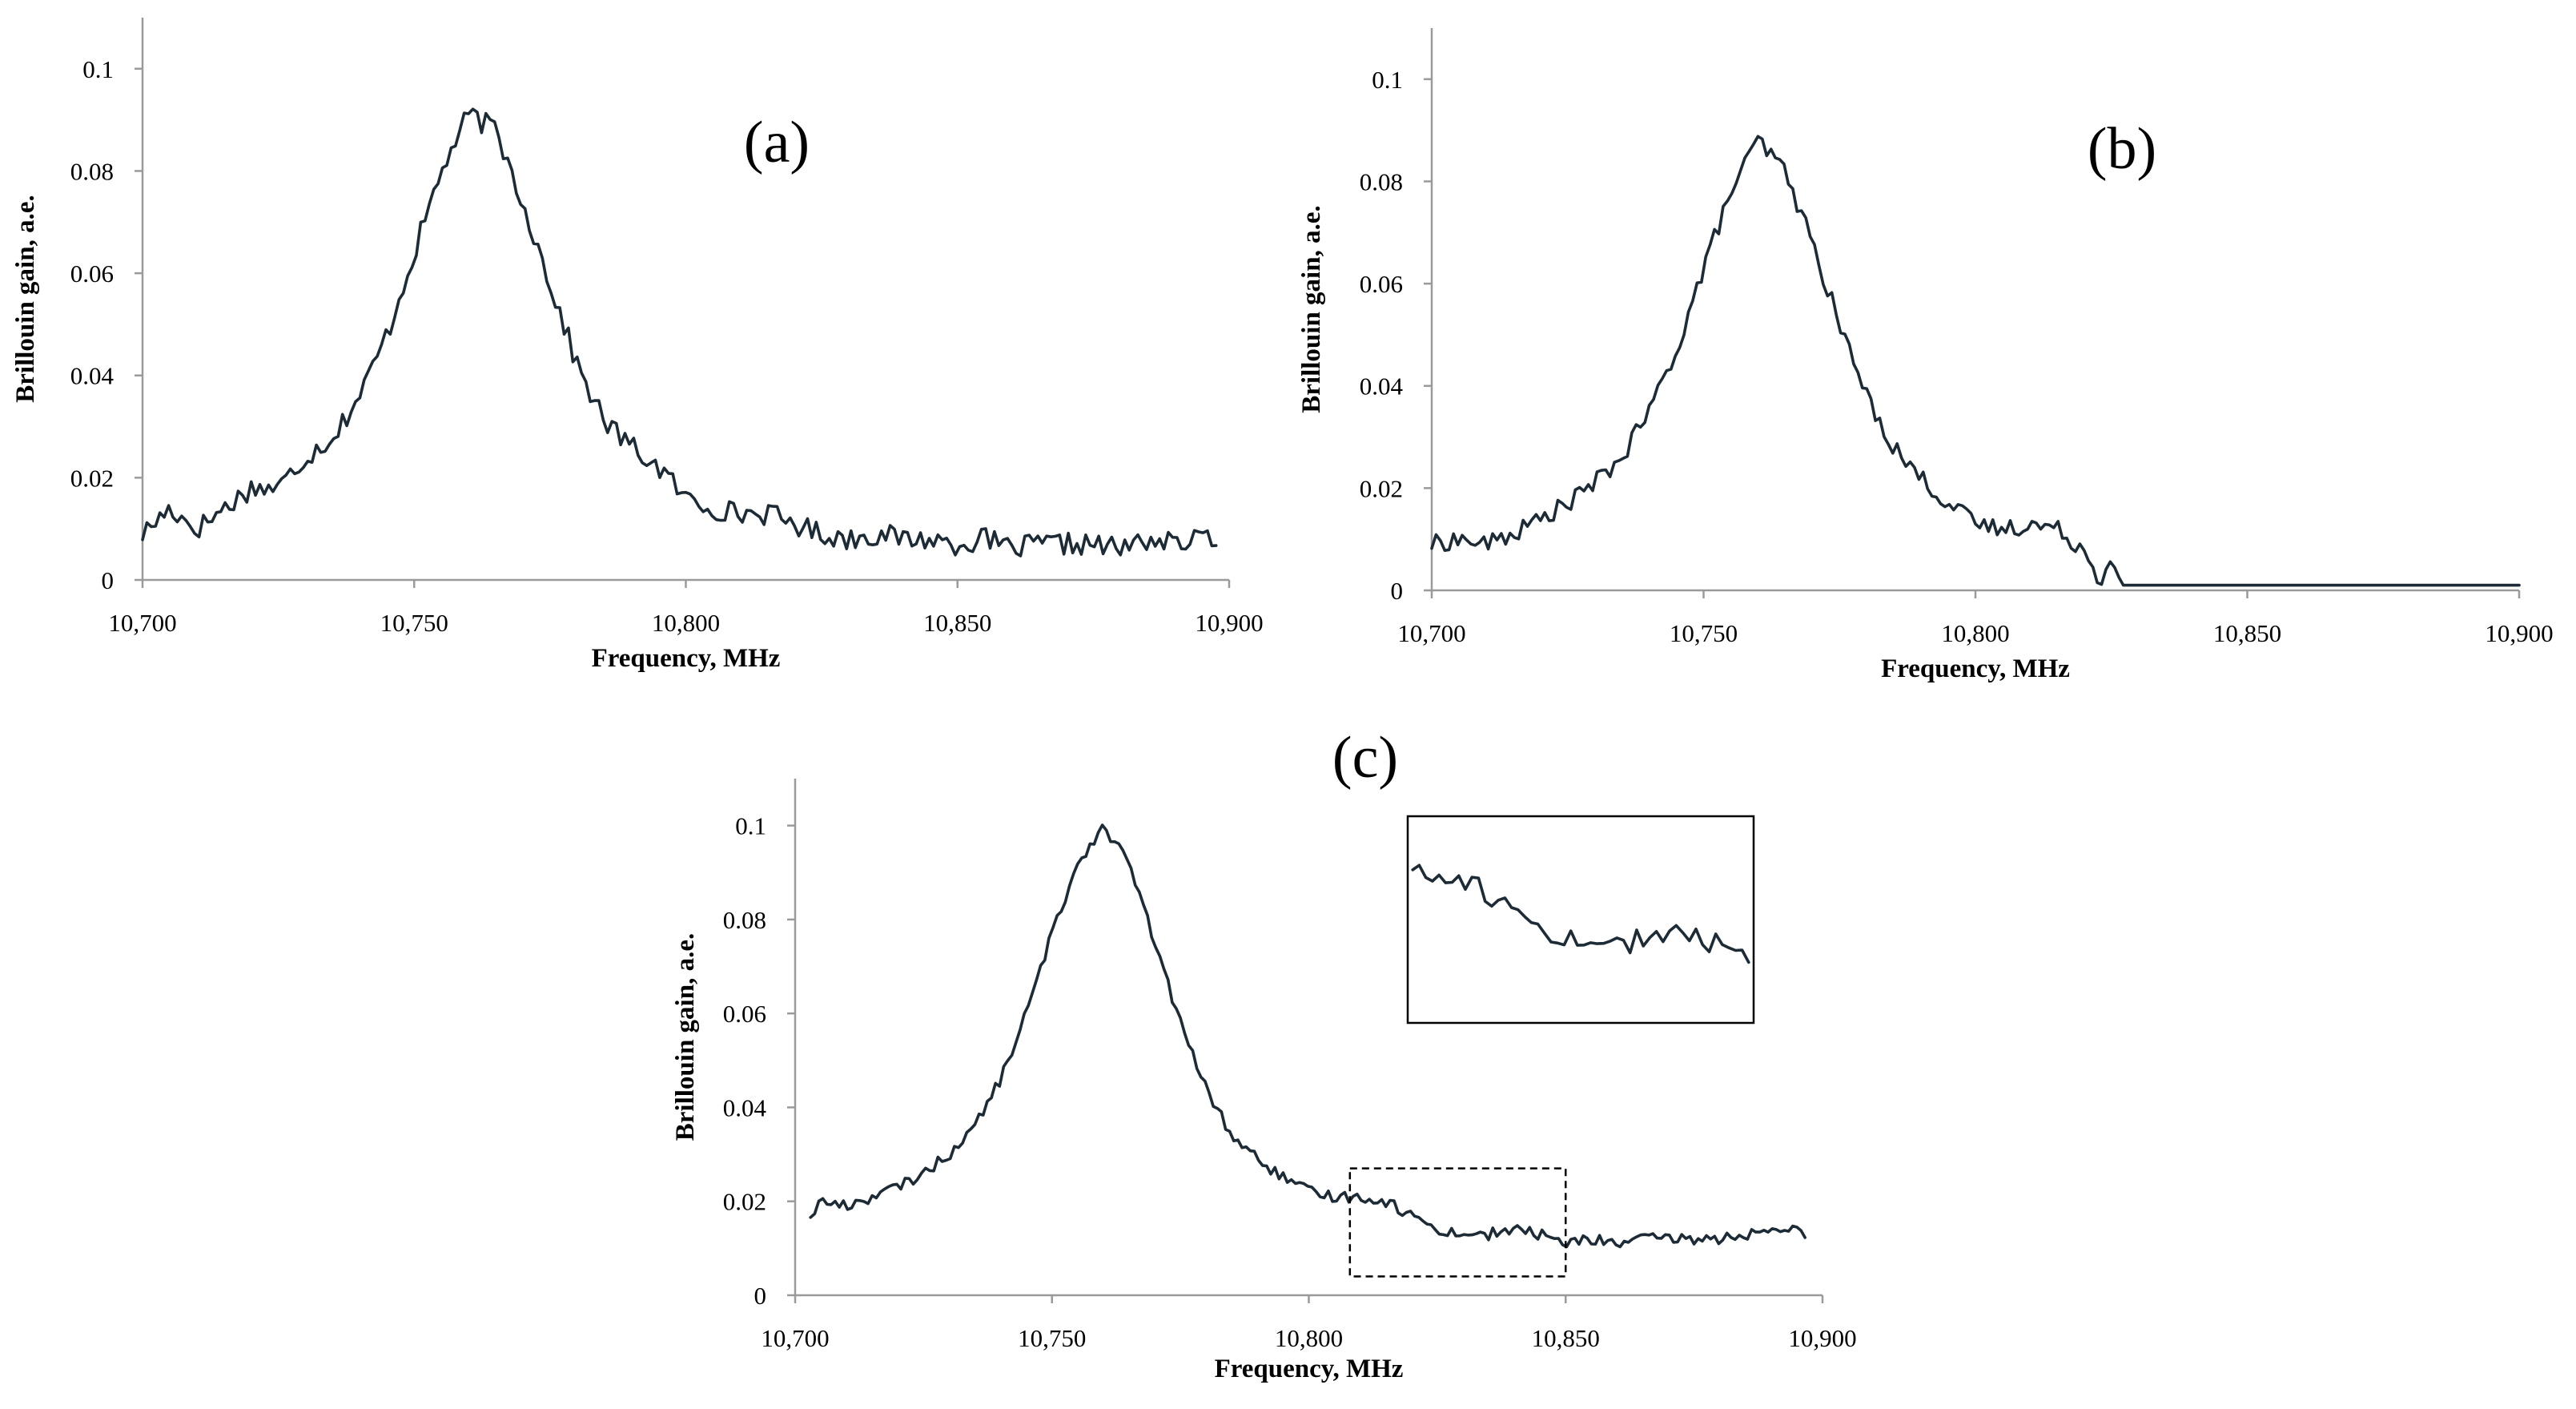  What do you see at coordinates (1580, 914) in the screenshot?
I see `zoom-inset-series-line` at bounding box center [1580, 914].